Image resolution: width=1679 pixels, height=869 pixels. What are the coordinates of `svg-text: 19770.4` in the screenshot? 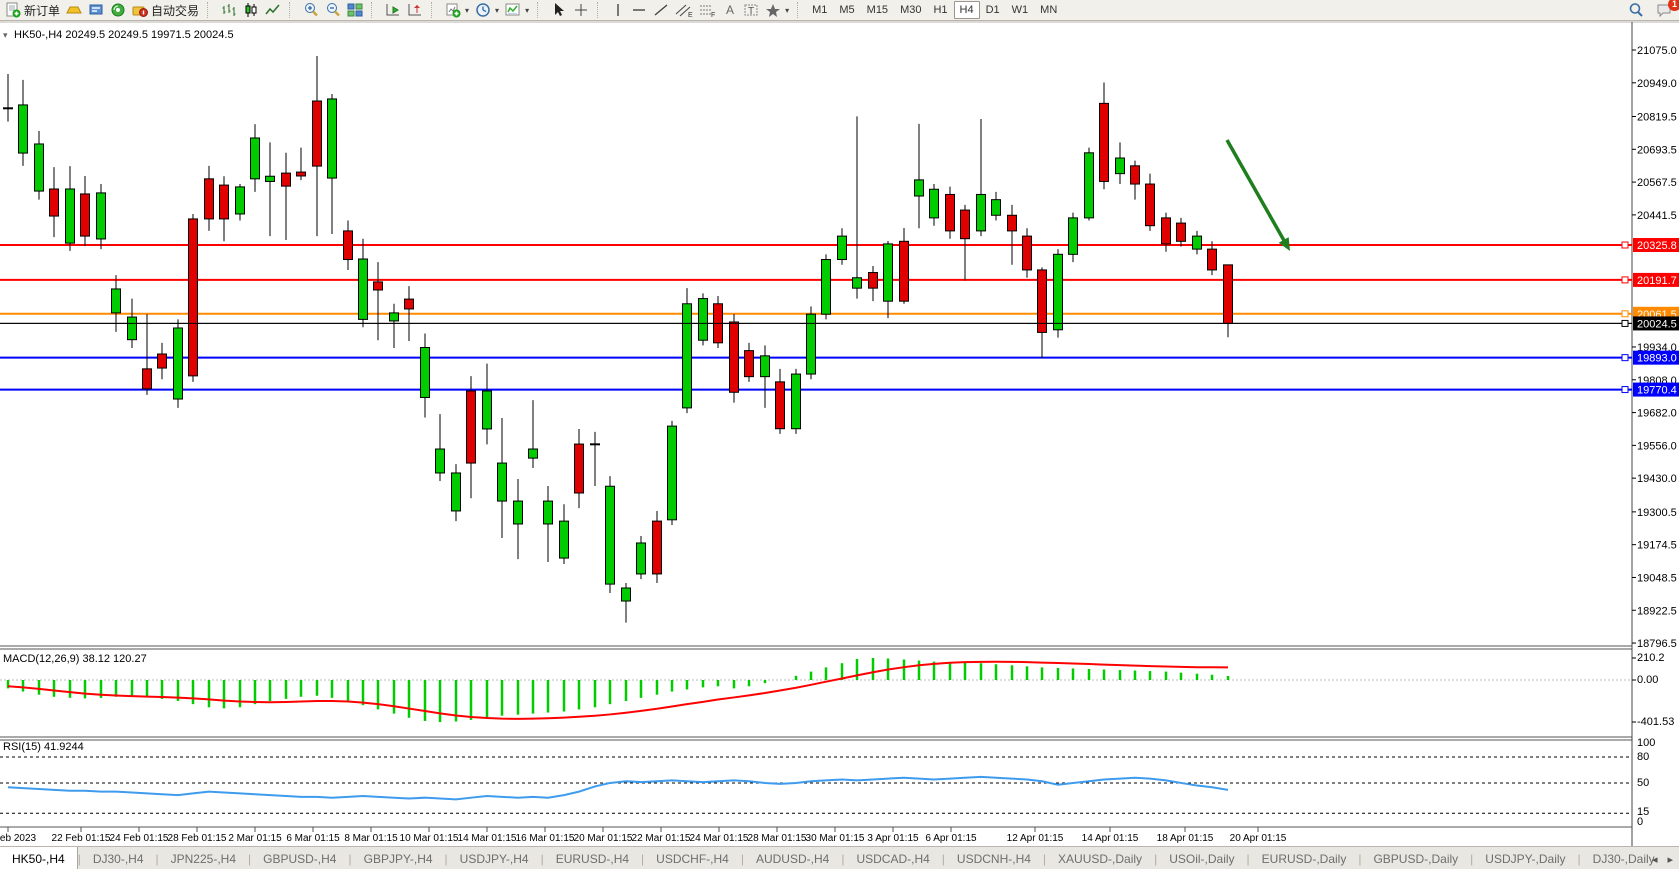 It's located at (1657, 391).